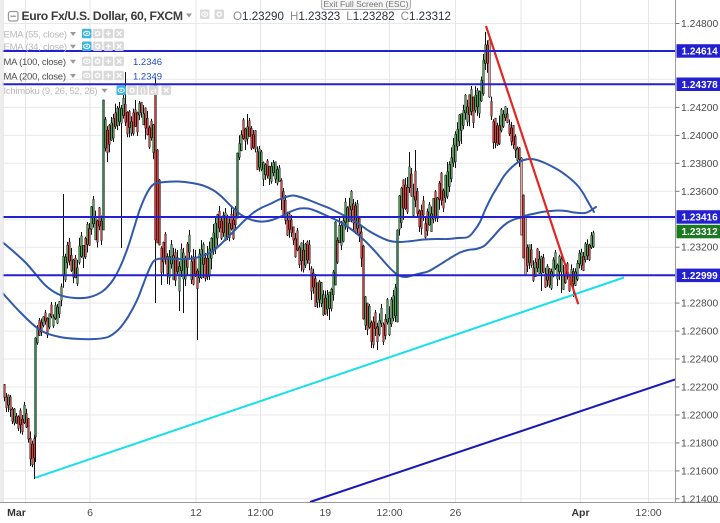 Image resolution: width=720 pixels, height=523 pixels. Describe the element at coordinates (699, 24) in the screenshot. I see `svg-text: 1.24800` at that location.